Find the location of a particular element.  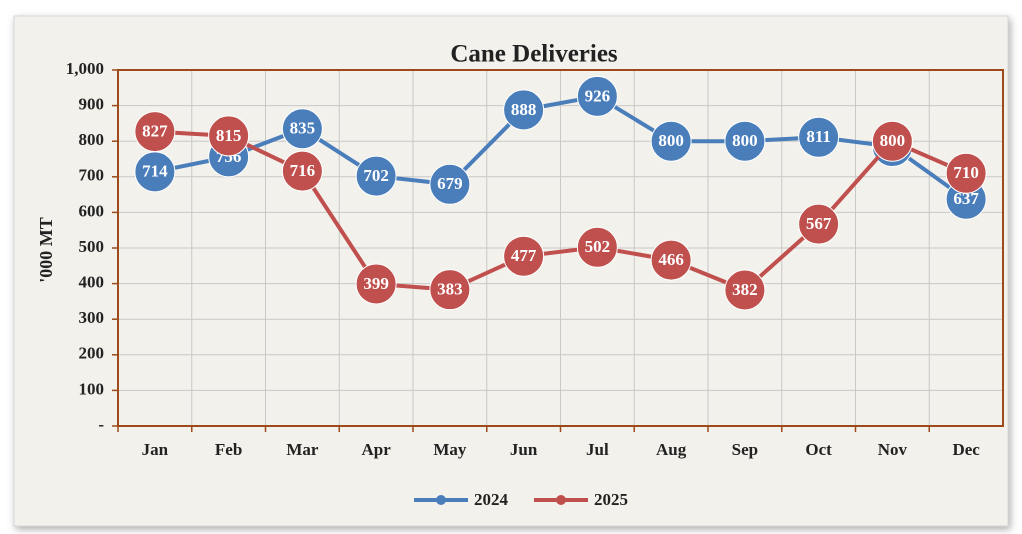

x-tick-label: Mar is located at coordinates (302, 449).